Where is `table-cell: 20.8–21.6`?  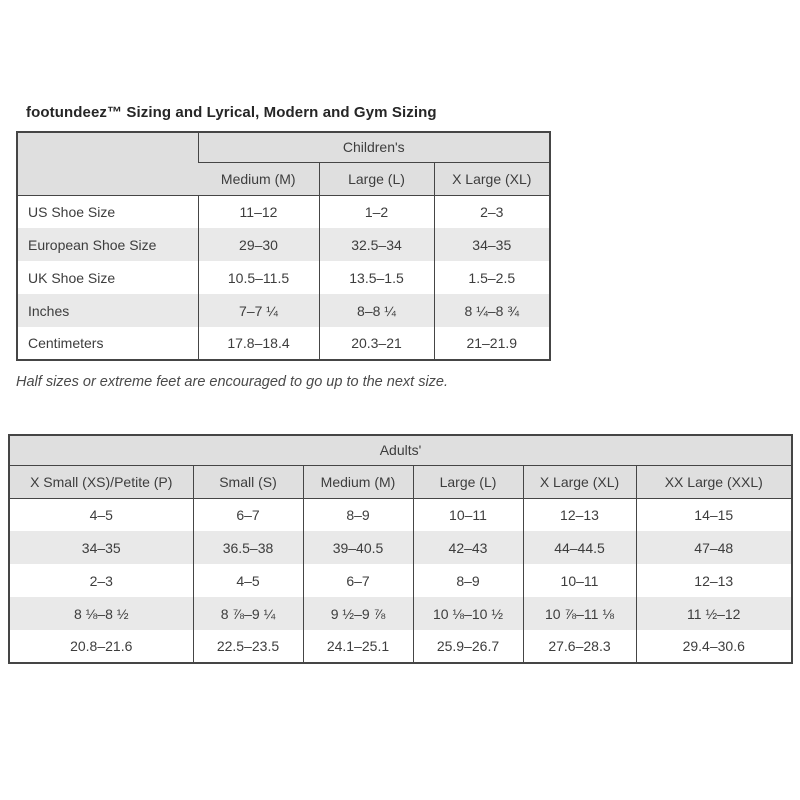
table-cell: 20.8–21.6 is located at coordinates (101, 646).